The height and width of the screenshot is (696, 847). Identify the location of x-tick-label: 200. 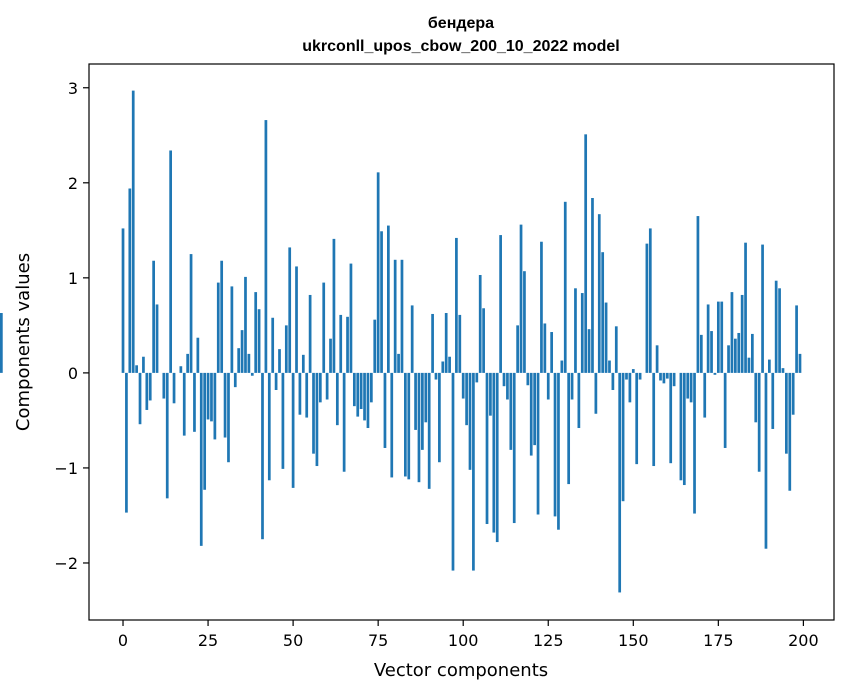
(803, 640).